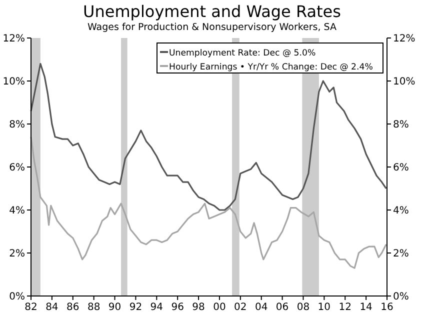  I want to click on chart-title: Unemployment and Wage Rates, so click(212, 11).